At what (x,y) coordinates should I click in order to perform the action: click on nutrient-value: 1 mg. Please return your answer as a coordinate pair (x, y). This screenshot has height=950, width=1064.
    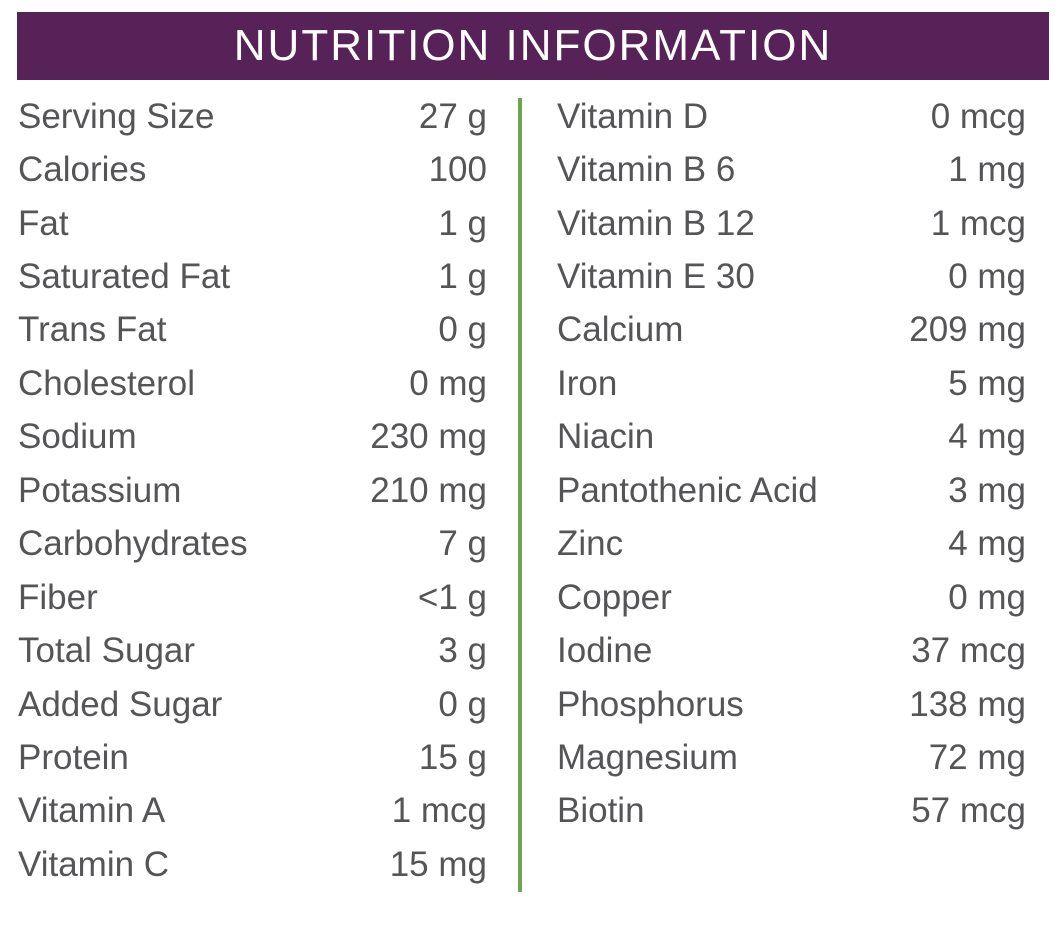
    Looking at the image, I should click on (987, 170).